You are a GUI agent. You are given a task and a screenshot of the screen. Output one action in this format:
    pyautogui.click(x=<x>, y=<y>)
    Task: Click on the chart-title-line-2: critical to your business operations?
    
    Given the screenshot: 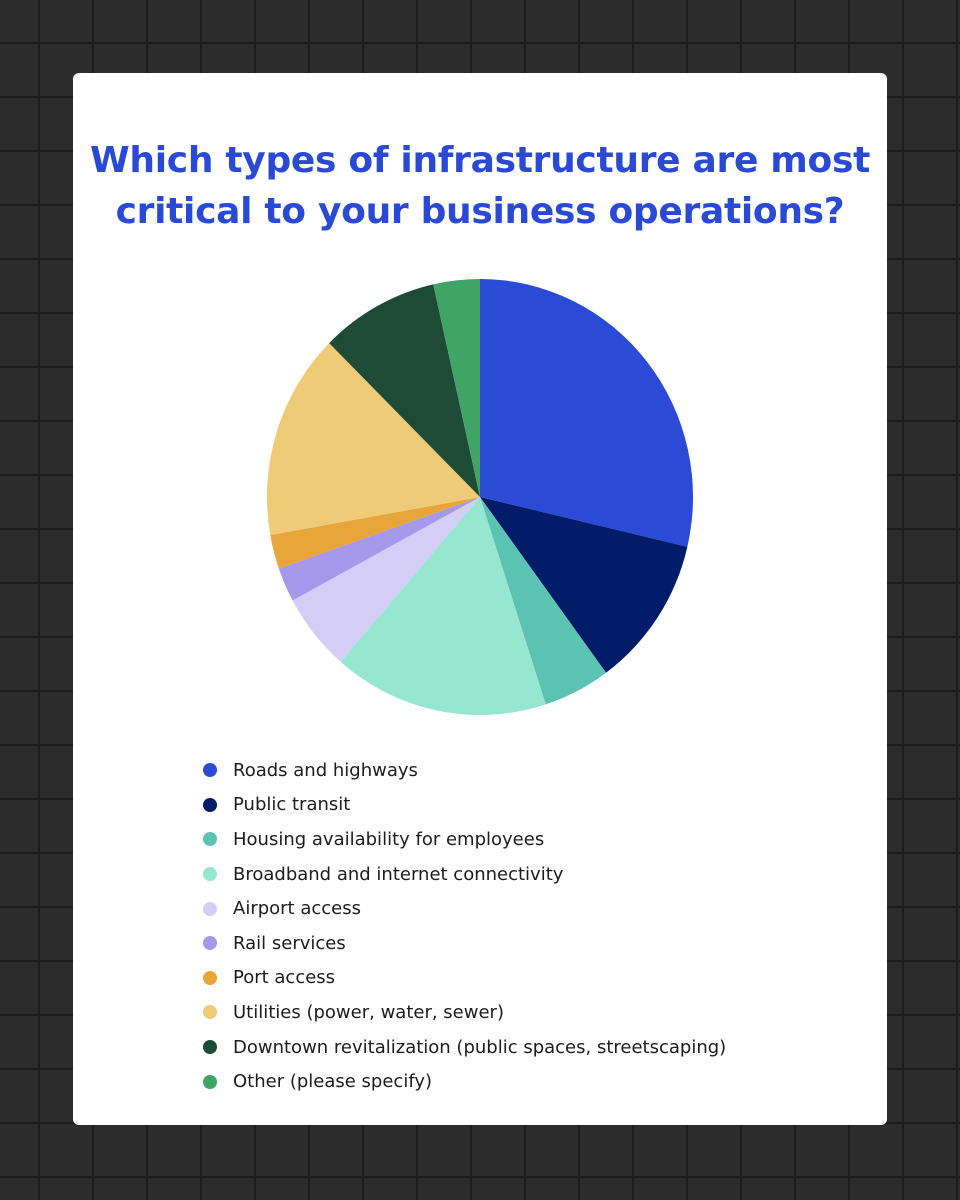 What is the action you would take?
    pyautogui.click(x=480, y=211)
    